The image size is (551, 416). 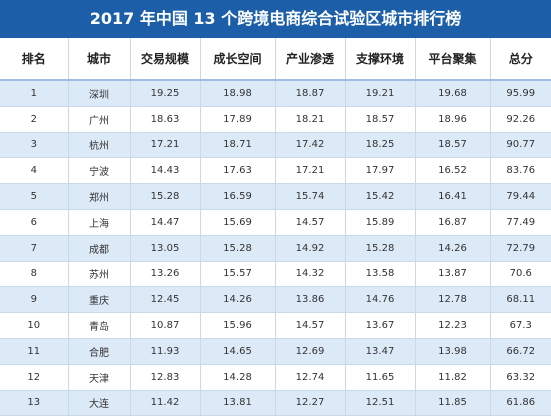 I want to click on table-row: 10 青岛 10.87 15.96 14.57 13.67 12.23 67.3, so click(x=275, y=325).